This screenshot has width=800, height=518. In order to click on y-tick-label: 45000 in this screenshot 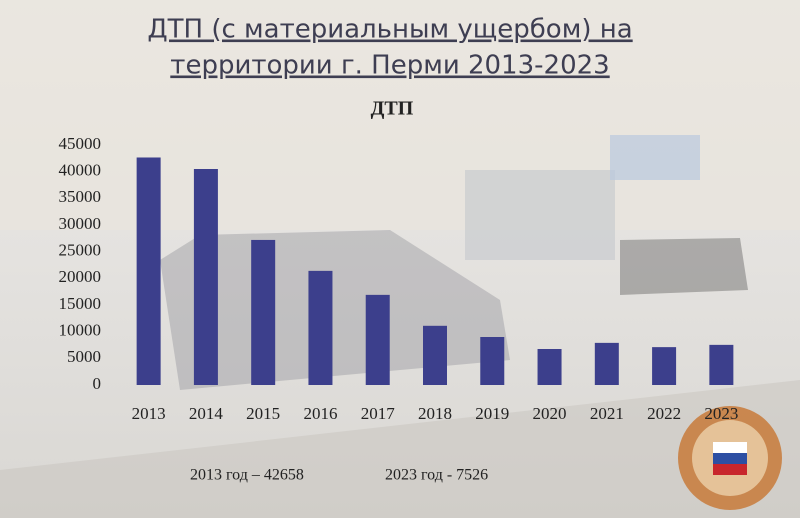, I will do `click(80, 143)`.